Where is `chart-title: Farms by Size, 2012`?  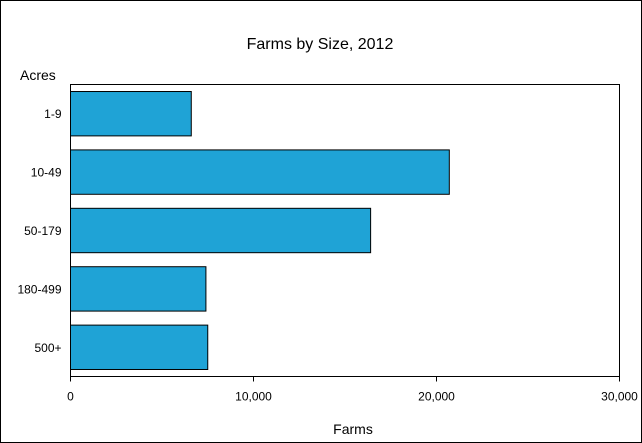 chart-title: Farms by Size, 2012 is located at coordinates (320, 44).